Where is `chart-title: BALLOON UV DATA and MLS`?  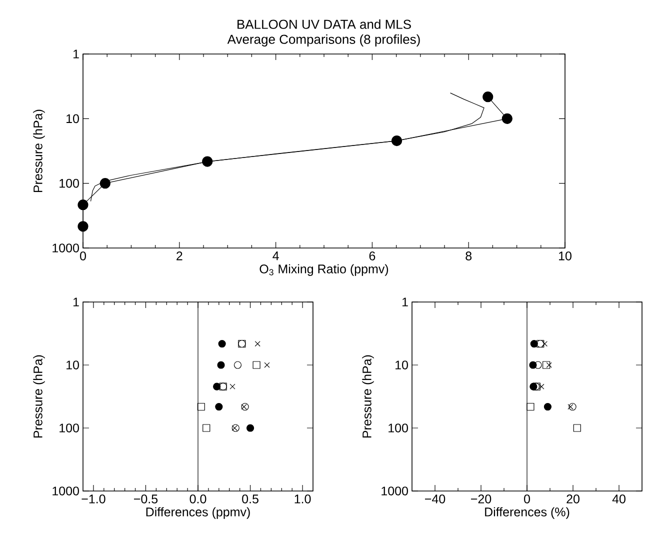 chart-title: BALLOON UV DATA and MLS is located at coordinates (324, 24).